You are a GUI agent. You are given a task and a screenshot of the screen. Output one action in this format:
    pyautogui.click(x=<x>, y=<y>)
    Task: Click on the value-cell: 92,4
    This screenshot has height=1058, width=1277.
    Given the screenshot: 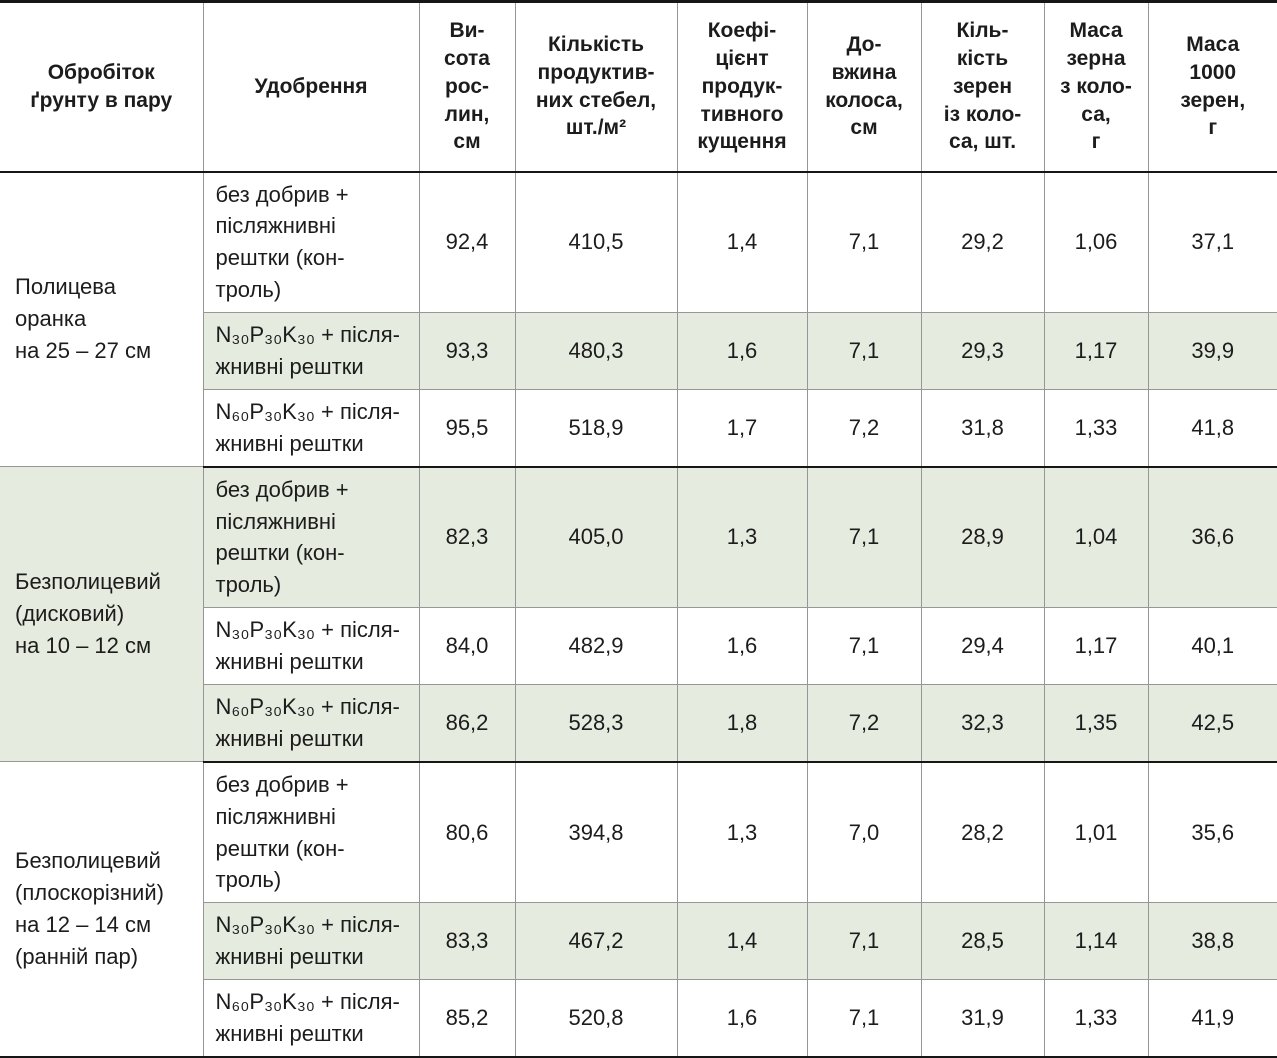 What is the action you would take?
    pyautogui.click(x=467, y=242)
    